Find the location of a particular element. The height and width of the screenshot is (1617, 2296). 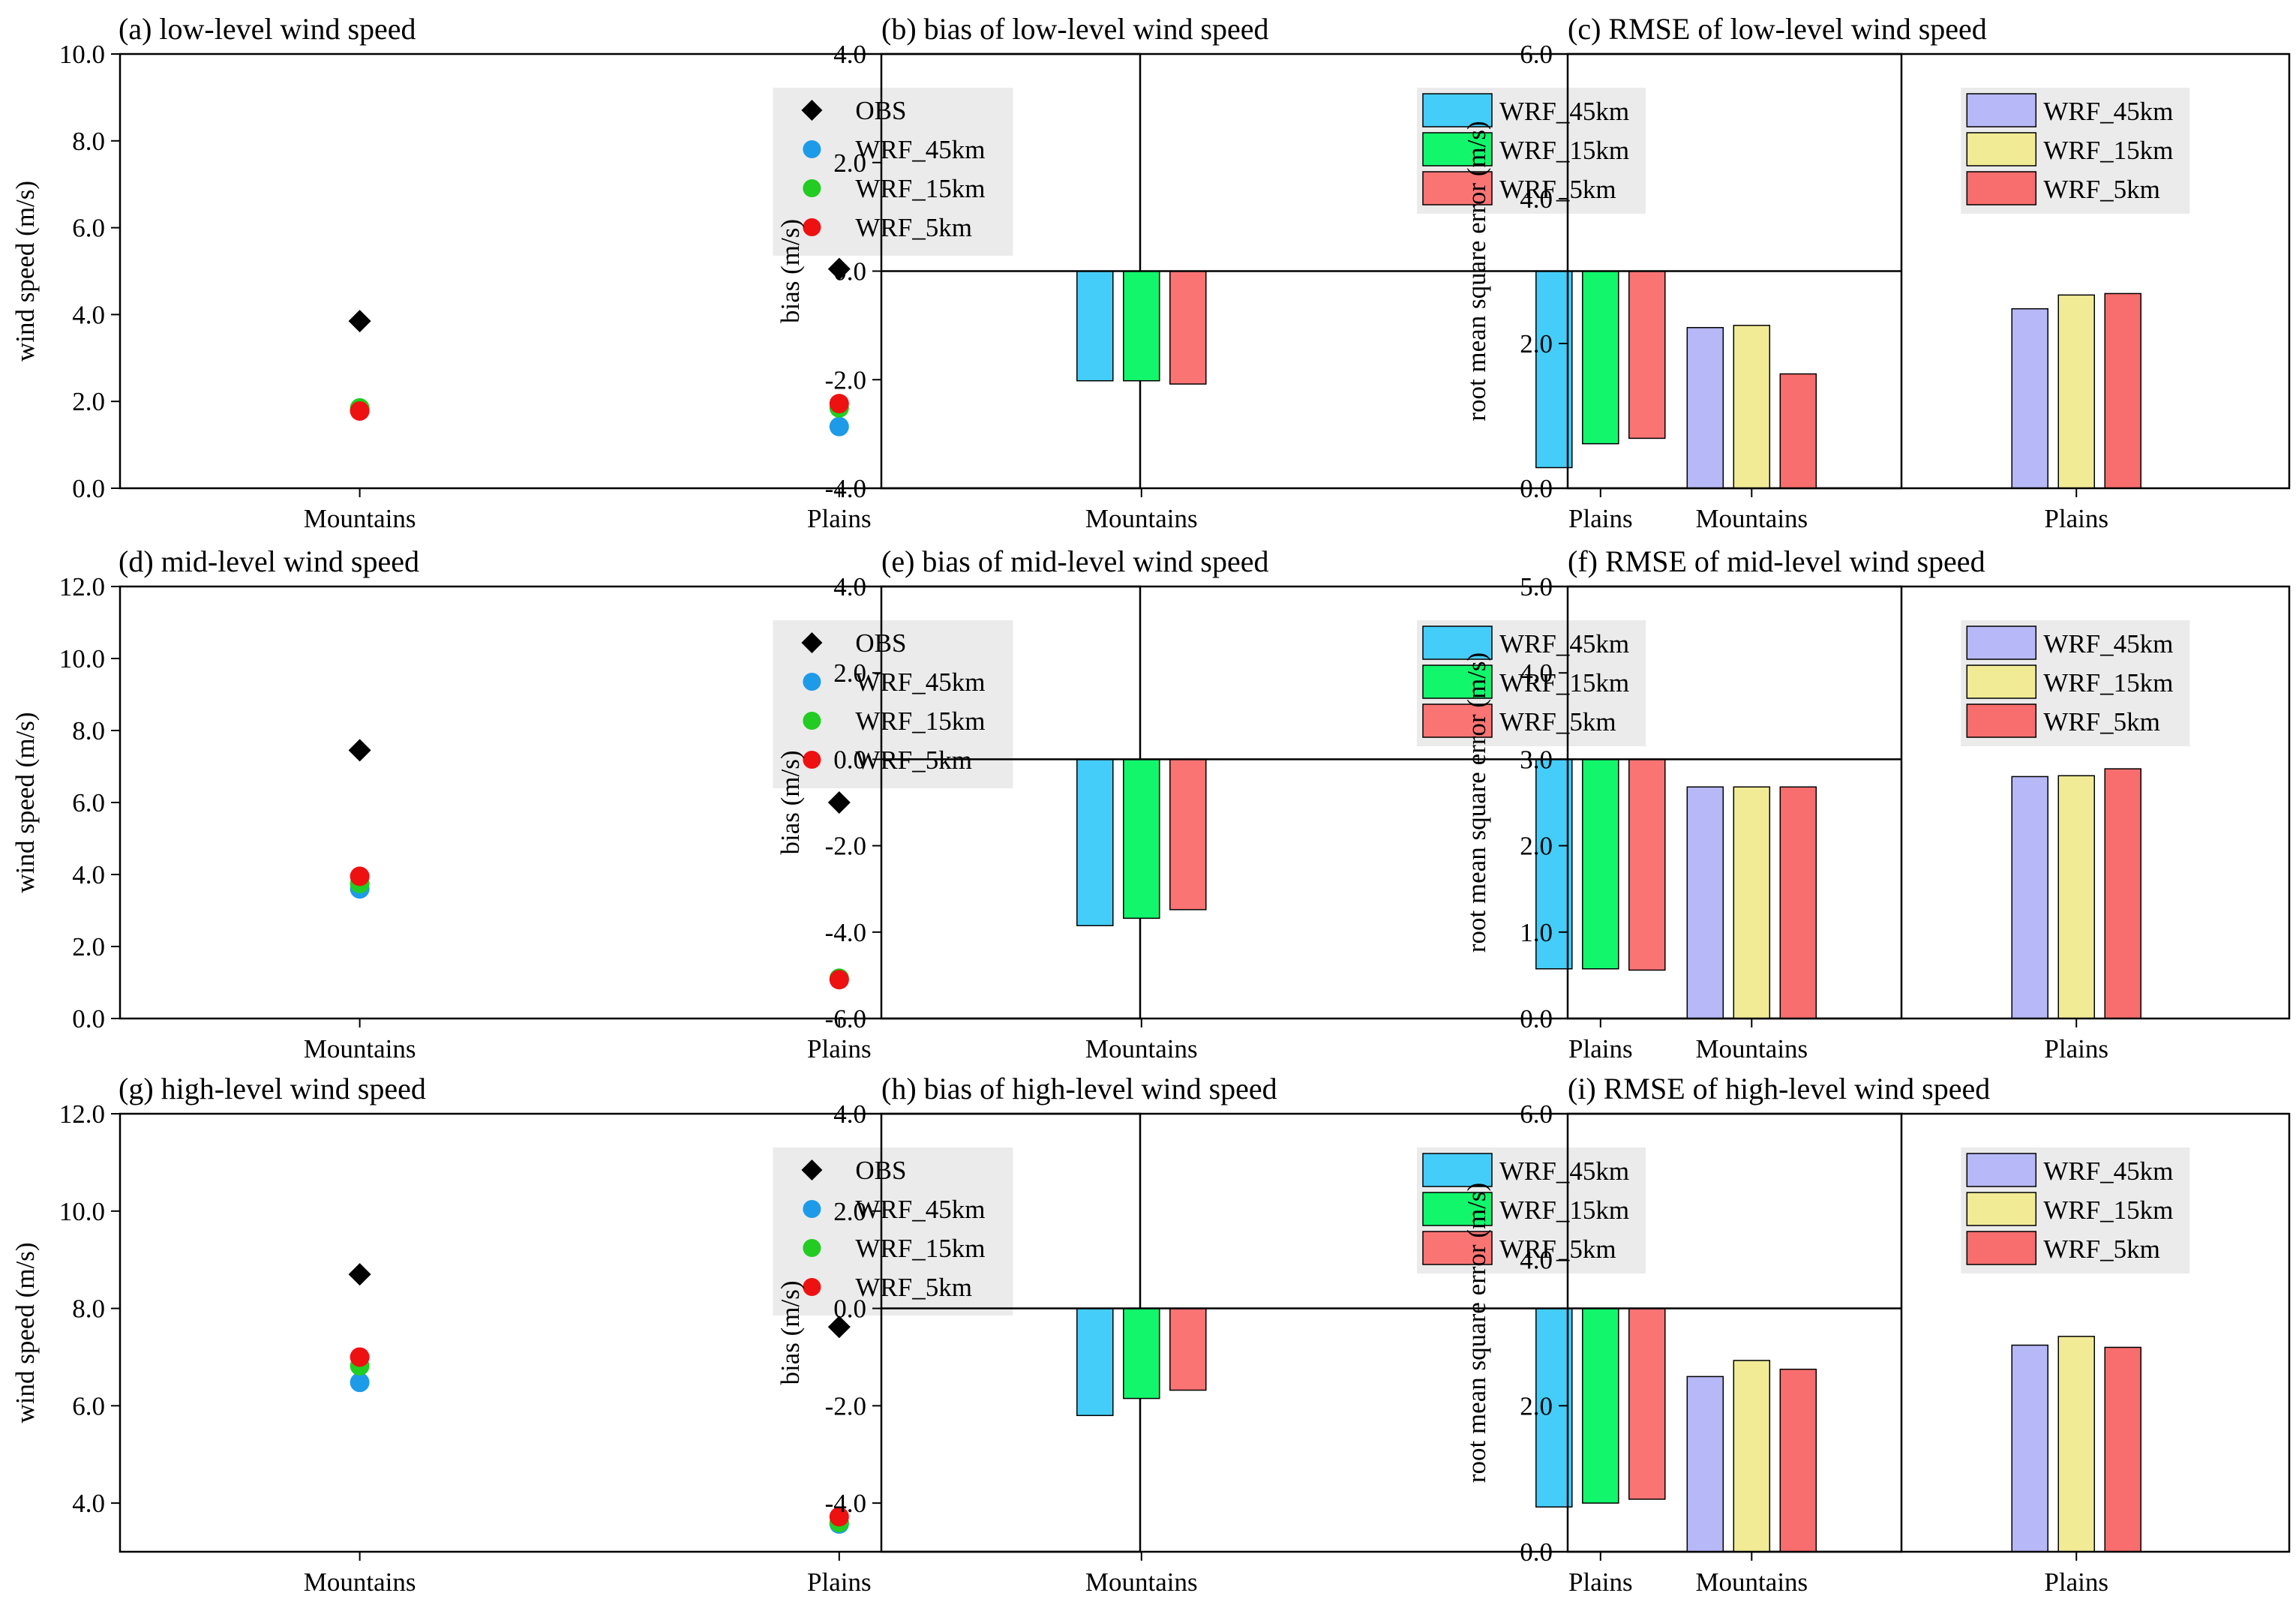

panel-a-ylabel: wind speed (m/s) is located at coordinates (25, 271).